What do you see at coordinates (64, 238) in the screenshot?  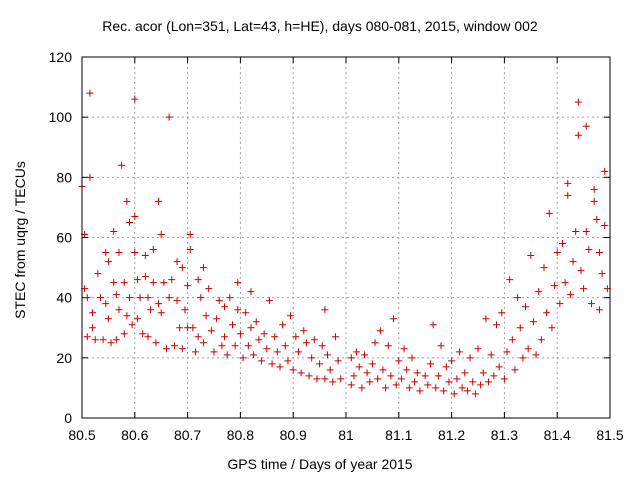 I see `y-tick-label: 60` at bounding box center [64, 238].